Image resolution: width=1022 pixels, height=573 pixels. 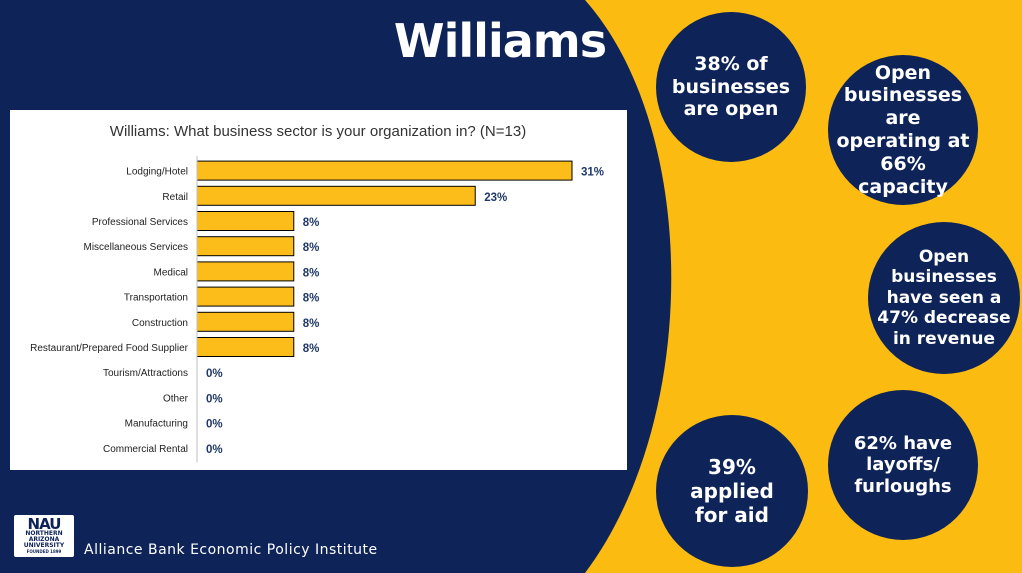 What do you see at coordinates (500, 41) in the screenshot?
I see `page-title: Williams` at bounding box center [500, 41].